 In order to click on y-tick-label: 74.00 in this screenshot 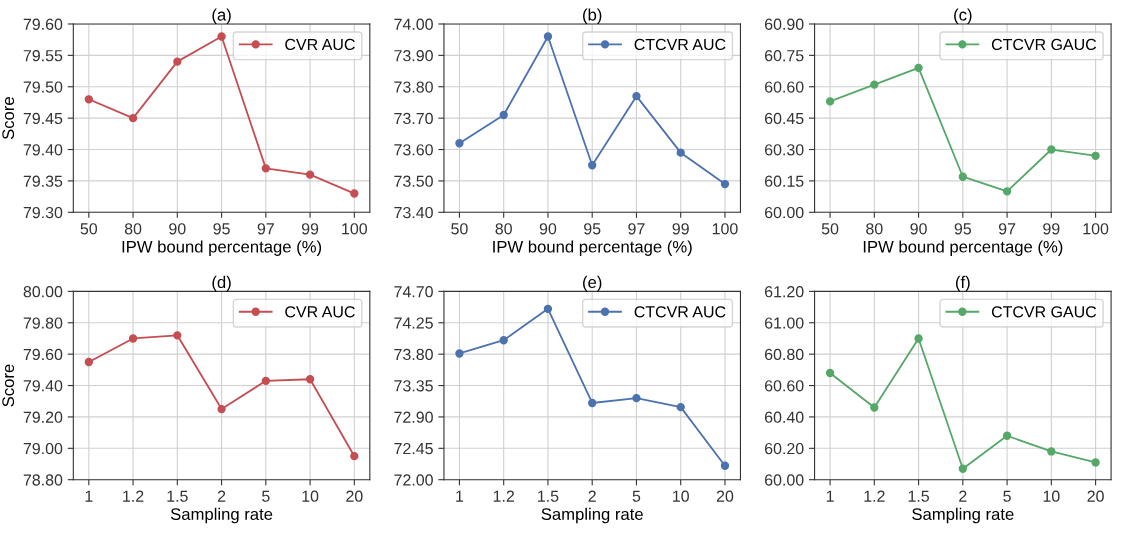, I will do `click(413, 24)`.